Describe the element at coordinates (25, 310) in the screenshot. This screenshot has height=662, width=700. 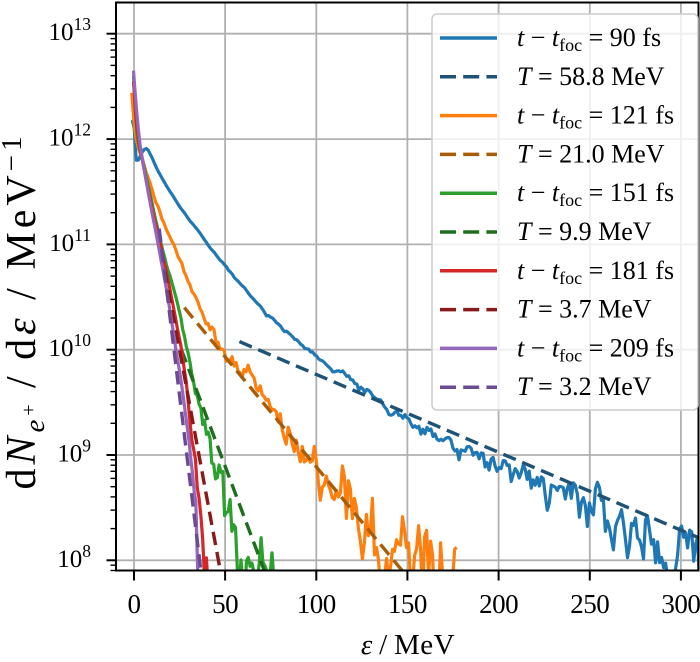
I see `svg-text: dNe+ / dε / MeV−1` at that location.